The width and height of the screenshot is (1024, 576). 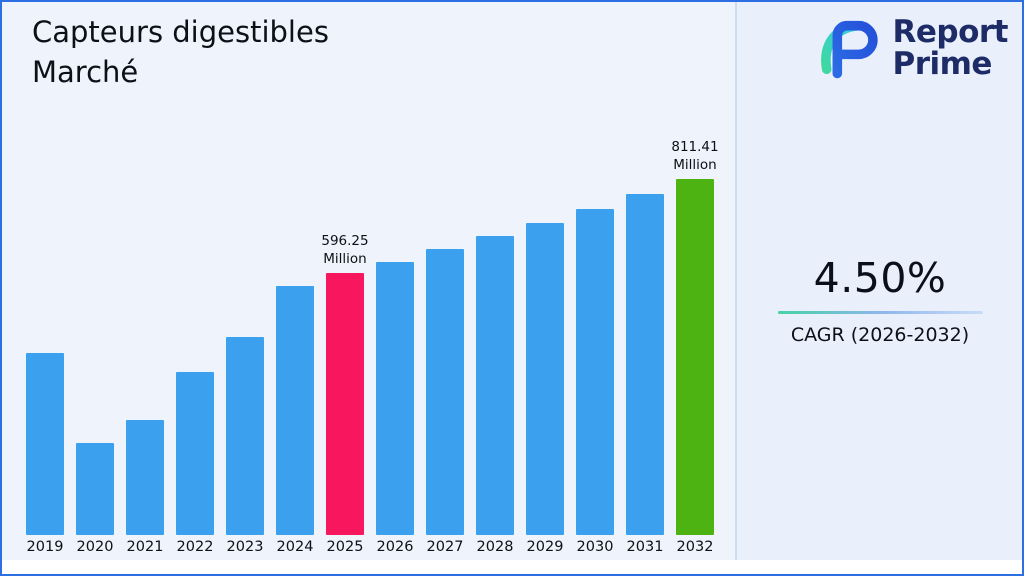 I want to click on page-title-line1: Capteurs digestibles, so click(x=180, y=32).